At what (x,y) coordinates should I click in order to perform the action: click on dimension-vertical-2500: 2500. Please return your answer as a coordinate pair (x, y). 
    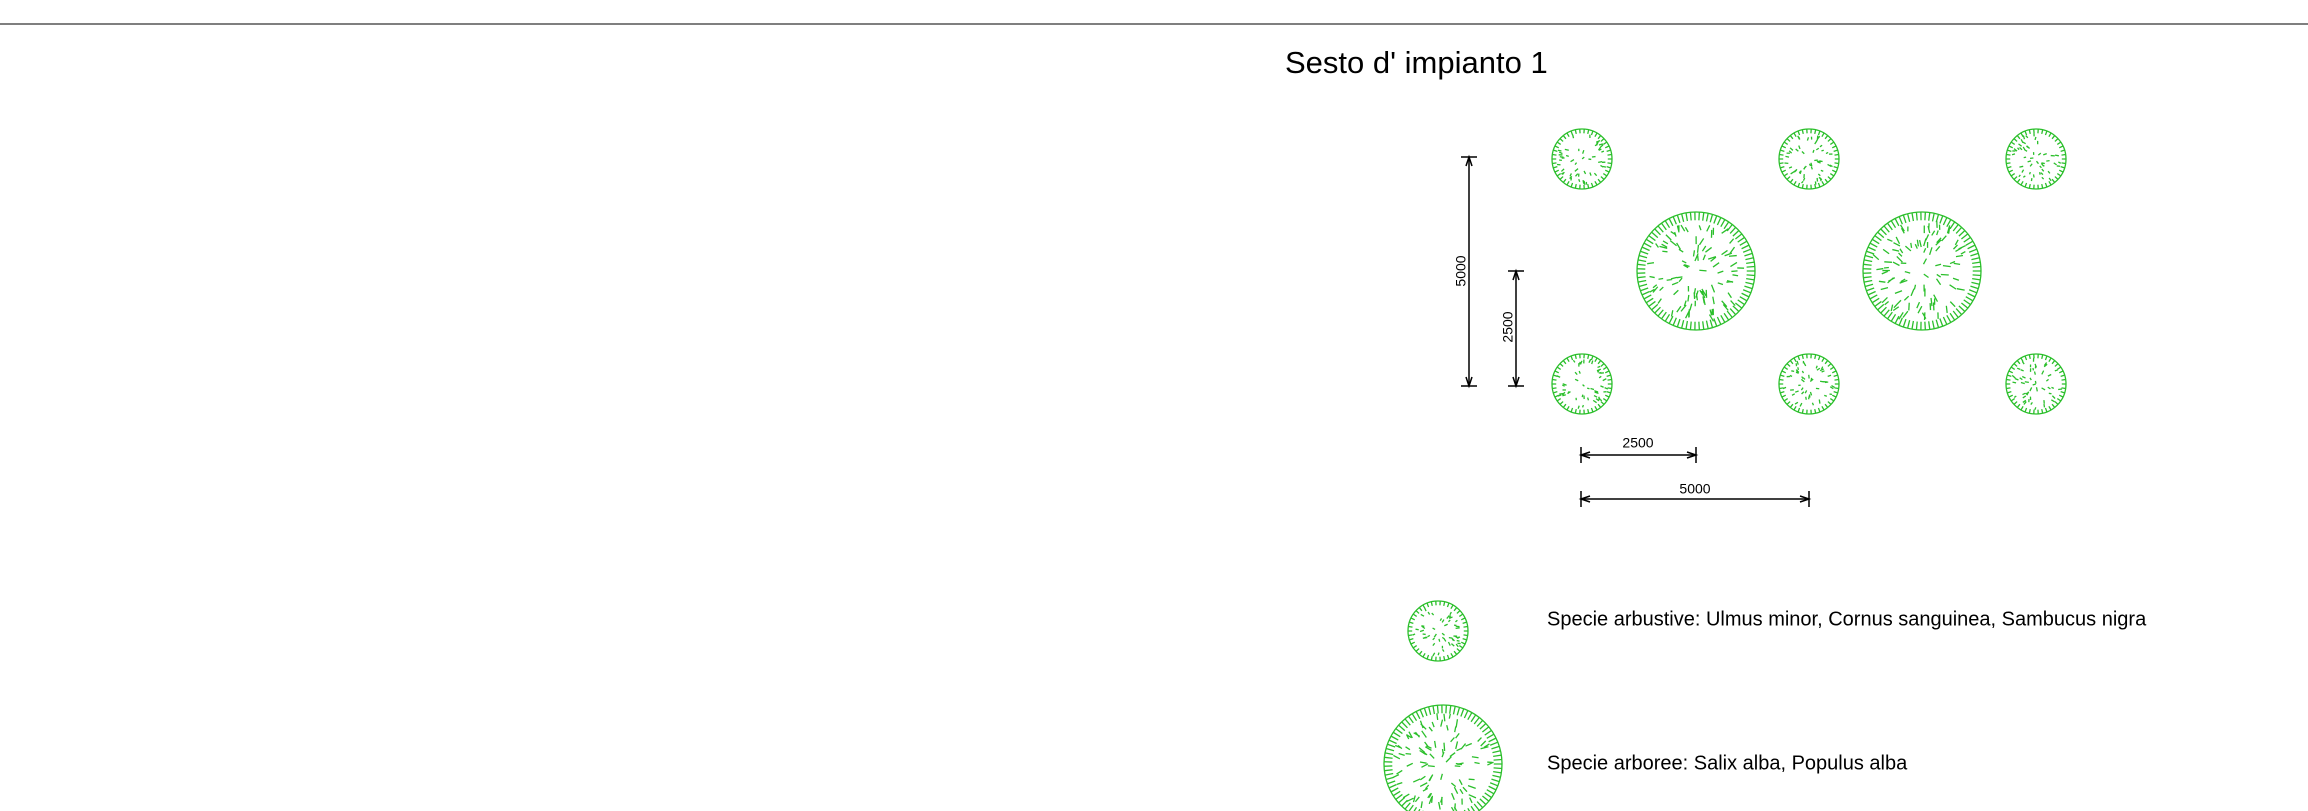
    Looking at the image, I should click on (1512, 328).